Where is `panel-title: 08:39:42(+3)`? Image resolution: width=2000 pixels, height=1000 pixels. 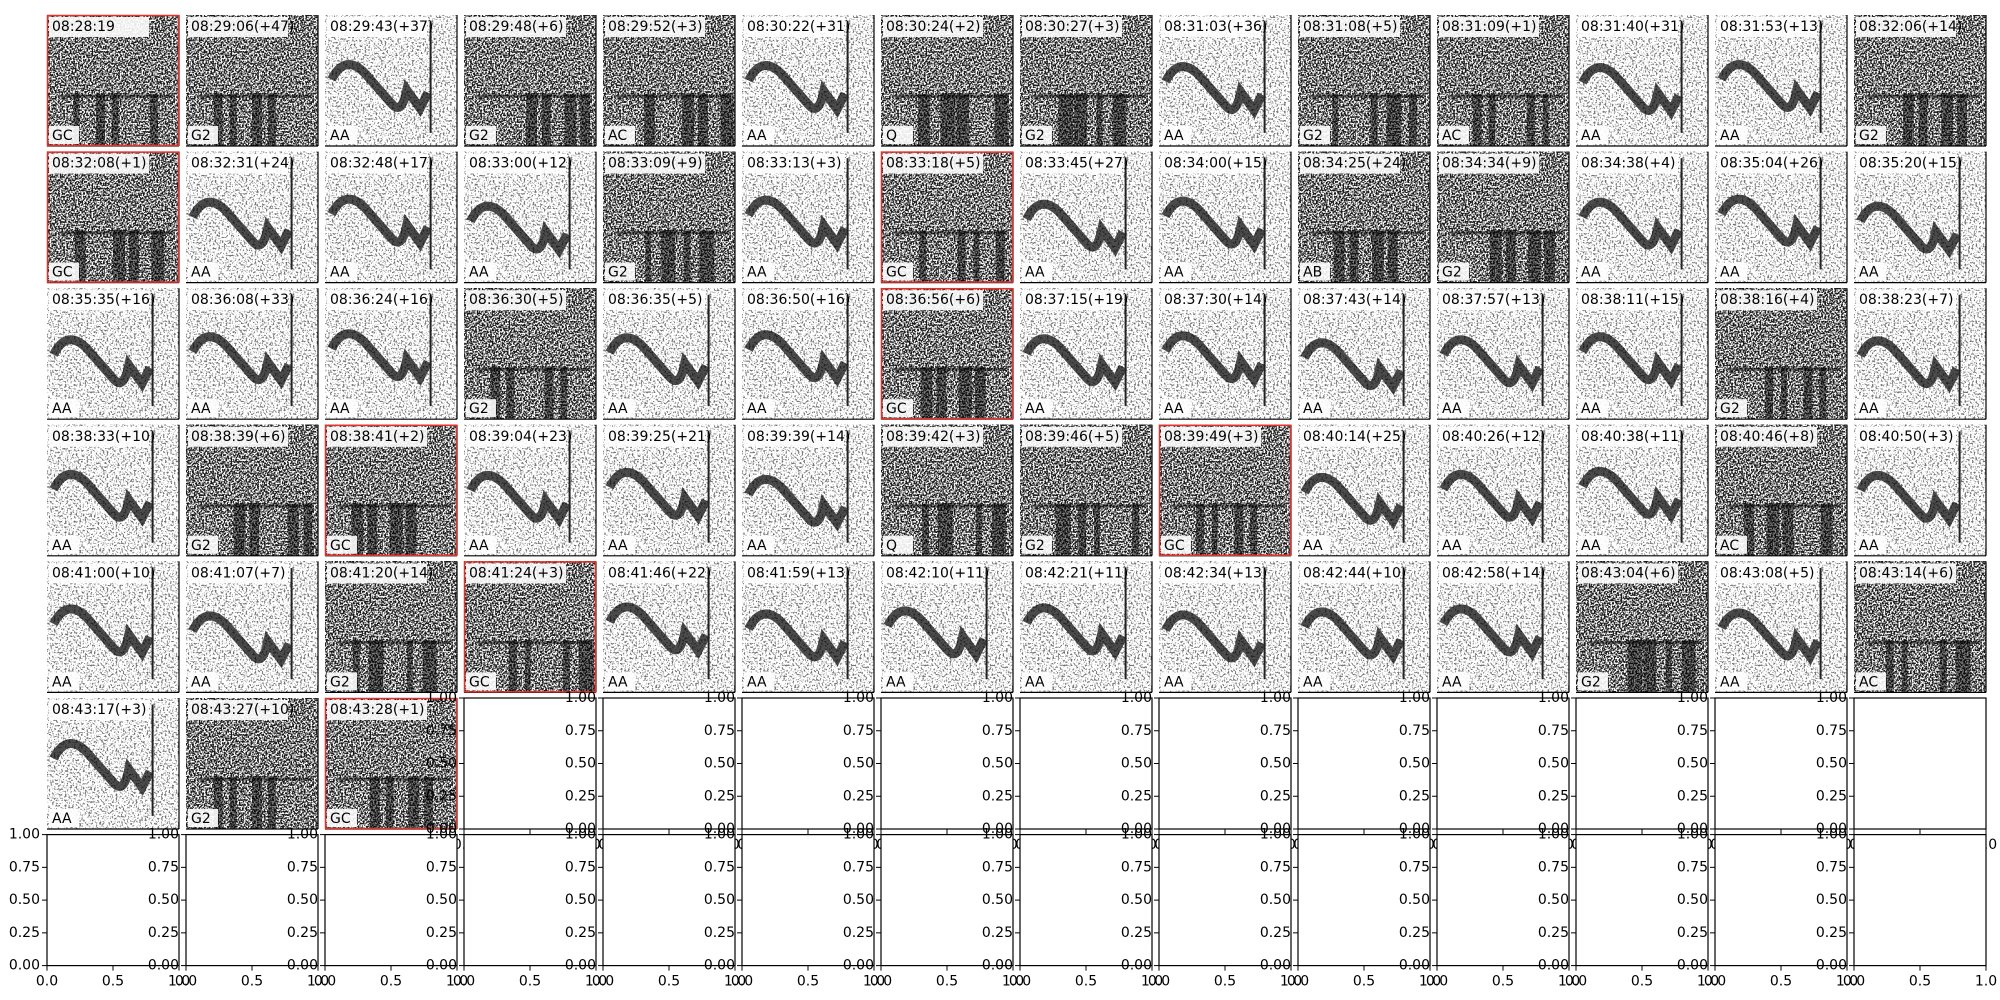 panel-title: 08:39:42(+3) is located at coordinates (933, 437).